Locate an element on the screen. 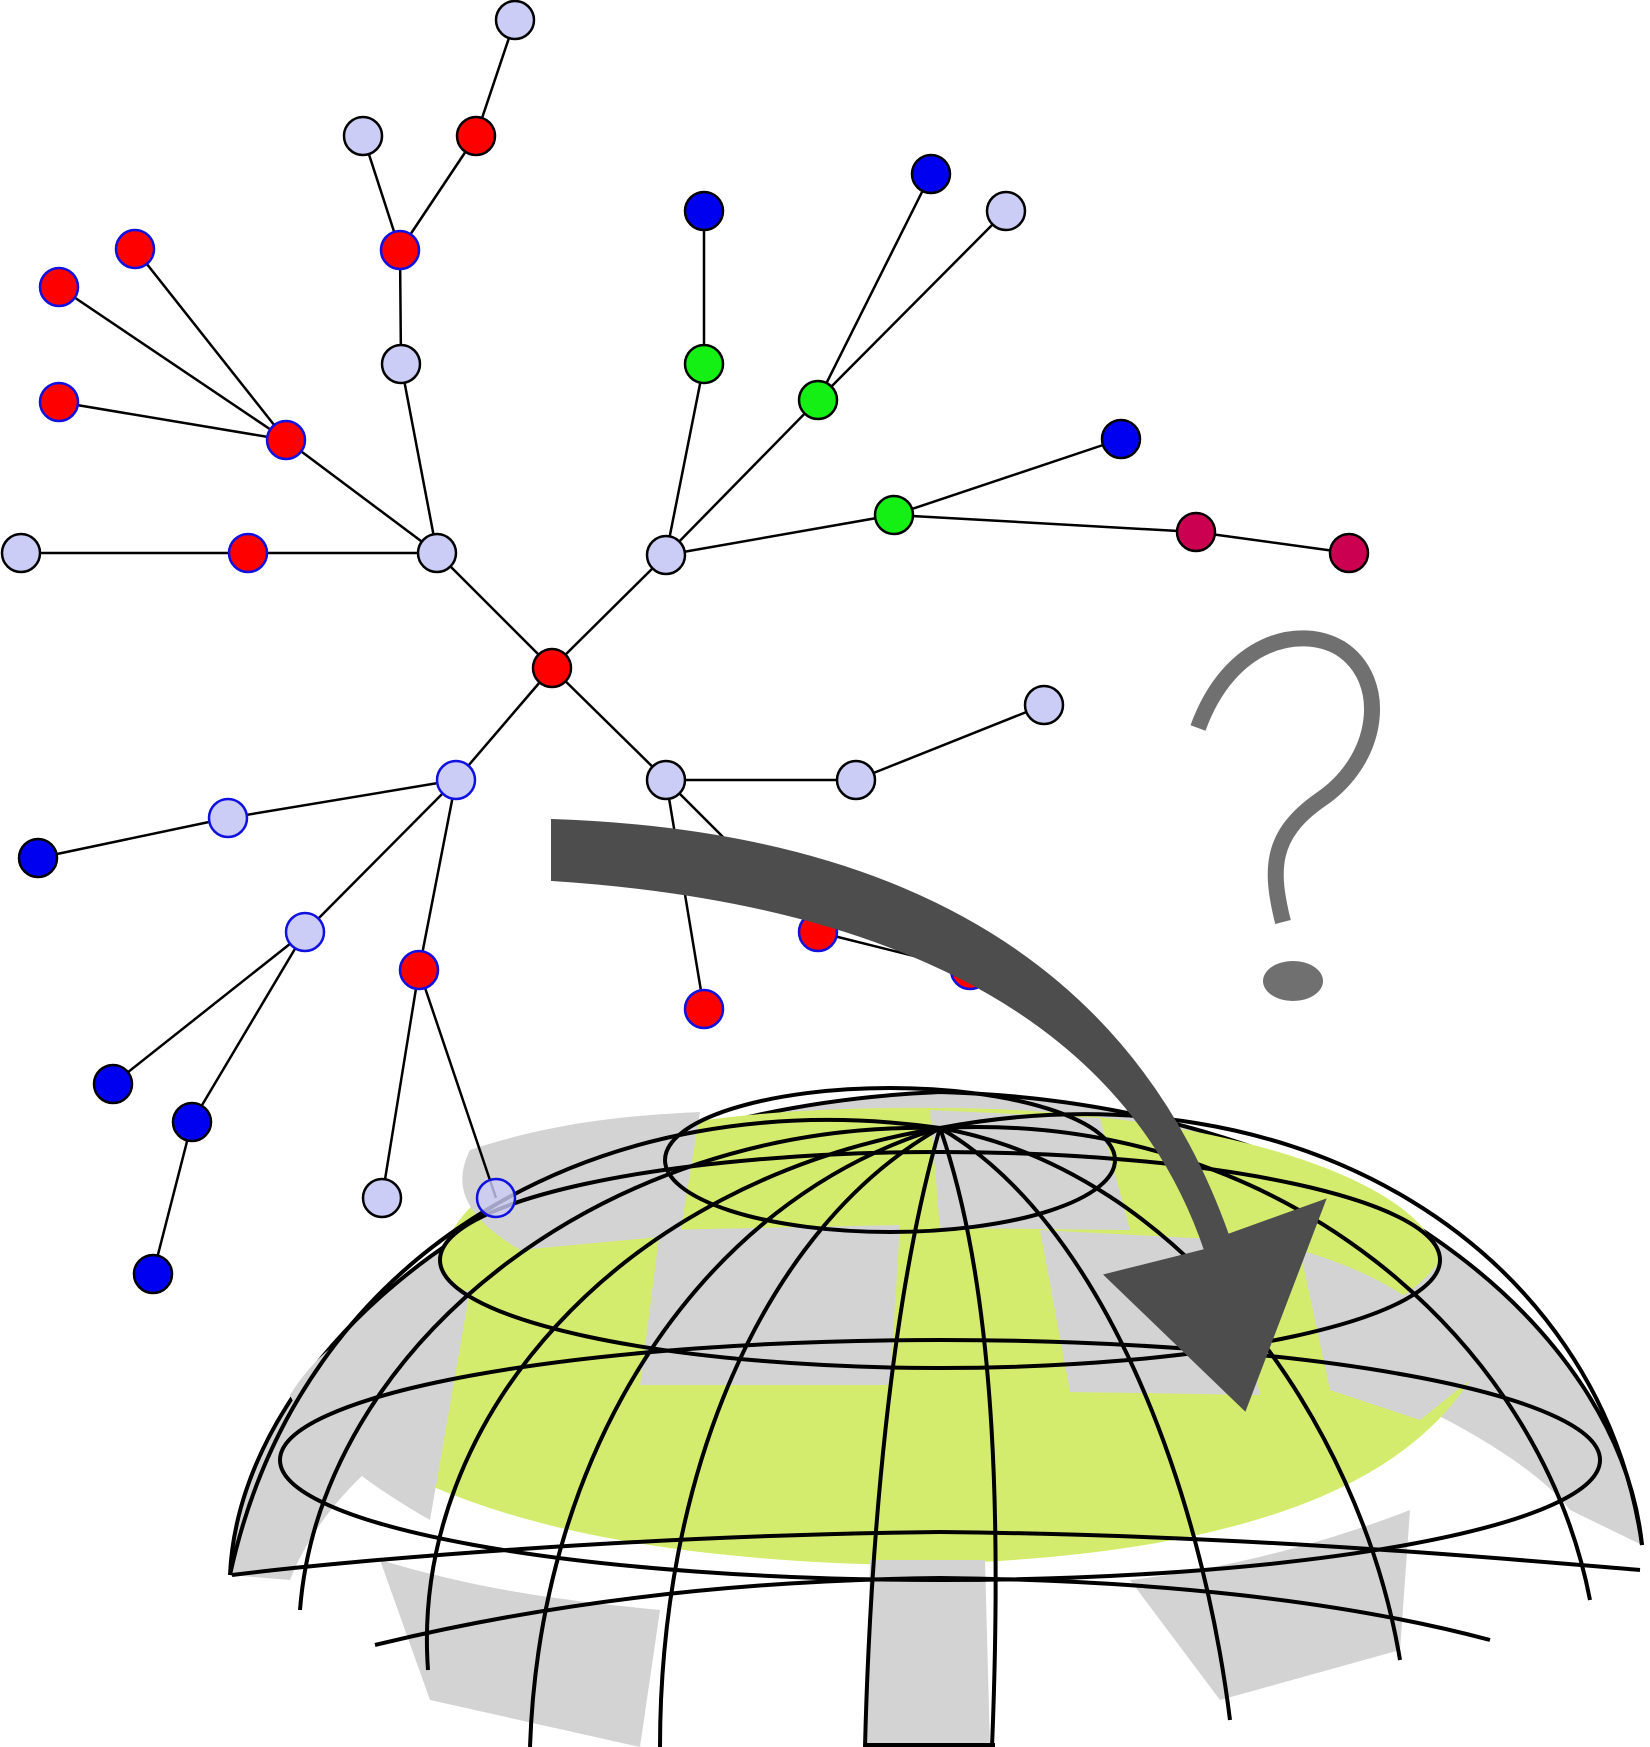 This screenshot has height=1747, width=1650. tree-node-root is located at coordinates (552, 668).